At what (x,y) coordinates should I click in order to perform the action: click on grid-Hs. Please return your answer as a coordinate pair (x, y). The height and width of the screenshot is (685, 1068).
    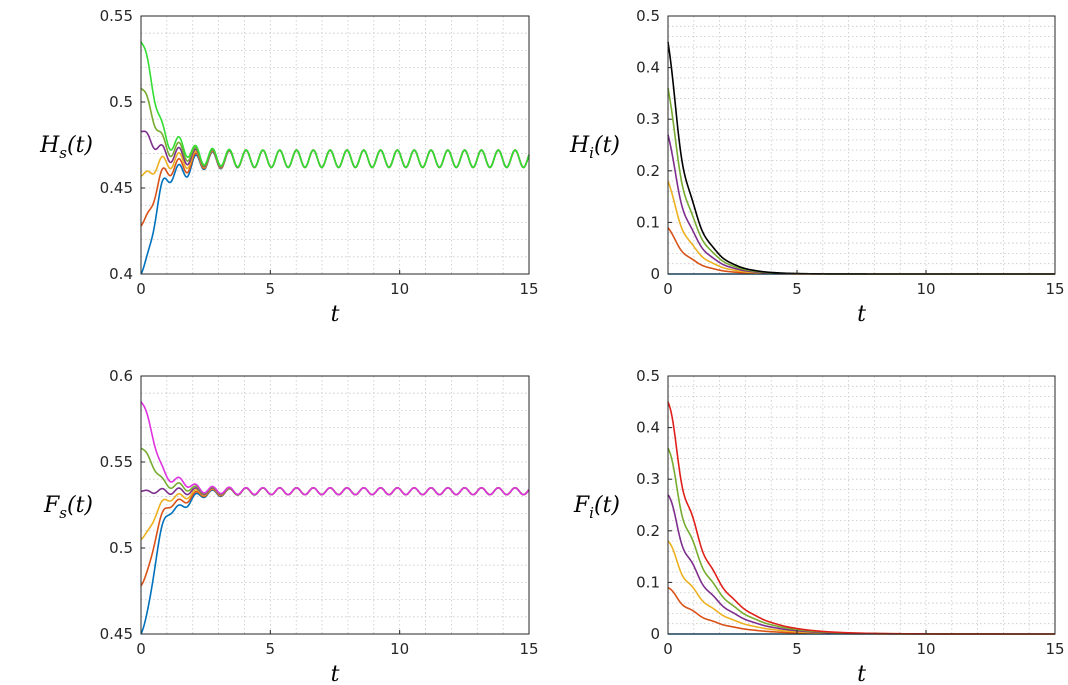
    Looking at the image, I should click on (335, 145).